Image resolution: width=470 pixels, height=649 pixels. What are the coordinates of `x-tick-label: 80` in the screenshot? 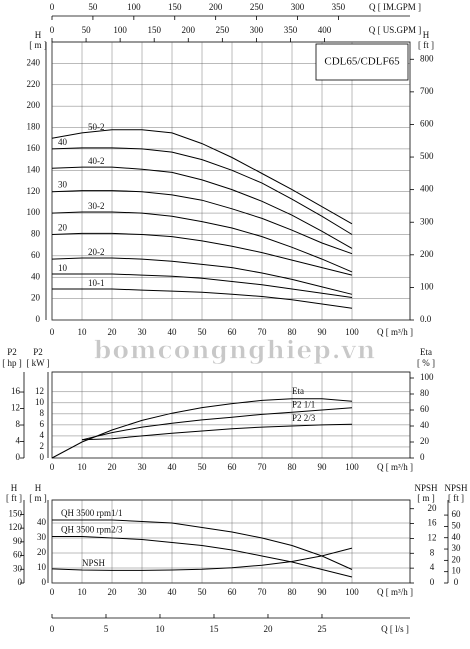 It's located at (293, 592).